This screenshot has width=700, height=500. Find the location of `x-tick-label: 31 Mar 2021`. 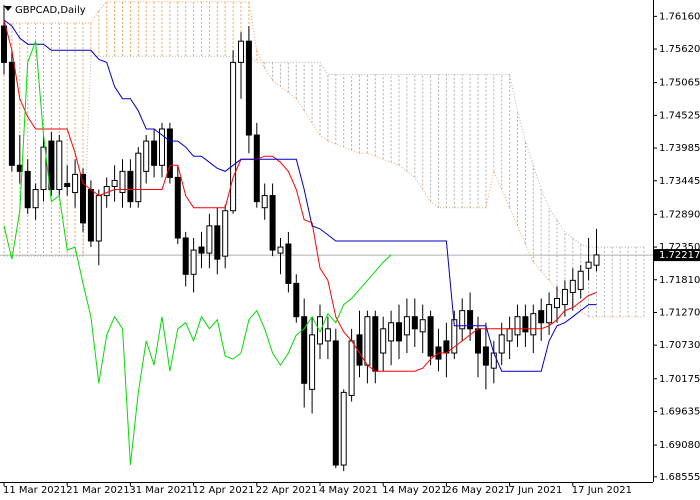

x-tick-label: 31 Mar 2021 is located at coordinates (160, 490).